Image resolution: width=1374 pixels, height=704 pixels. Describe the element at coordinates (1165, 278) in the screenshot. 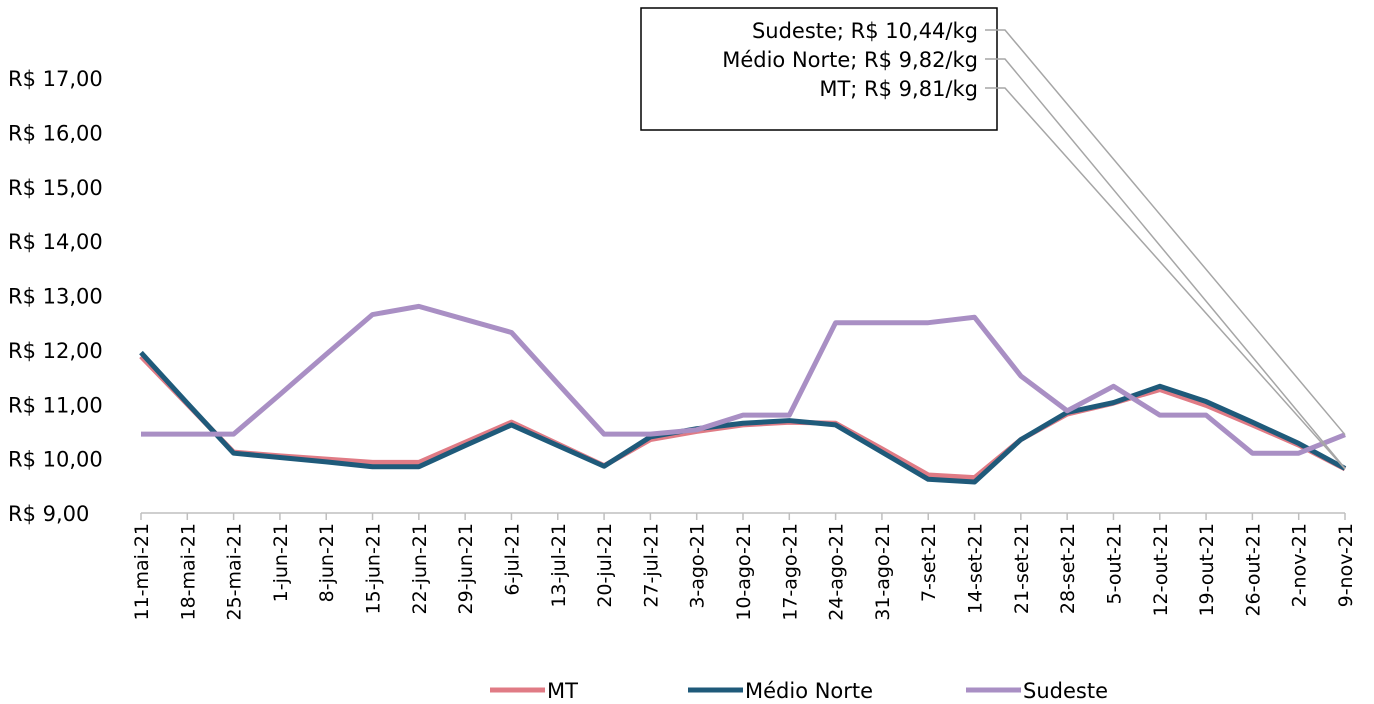

I see `leader-line` at that location.